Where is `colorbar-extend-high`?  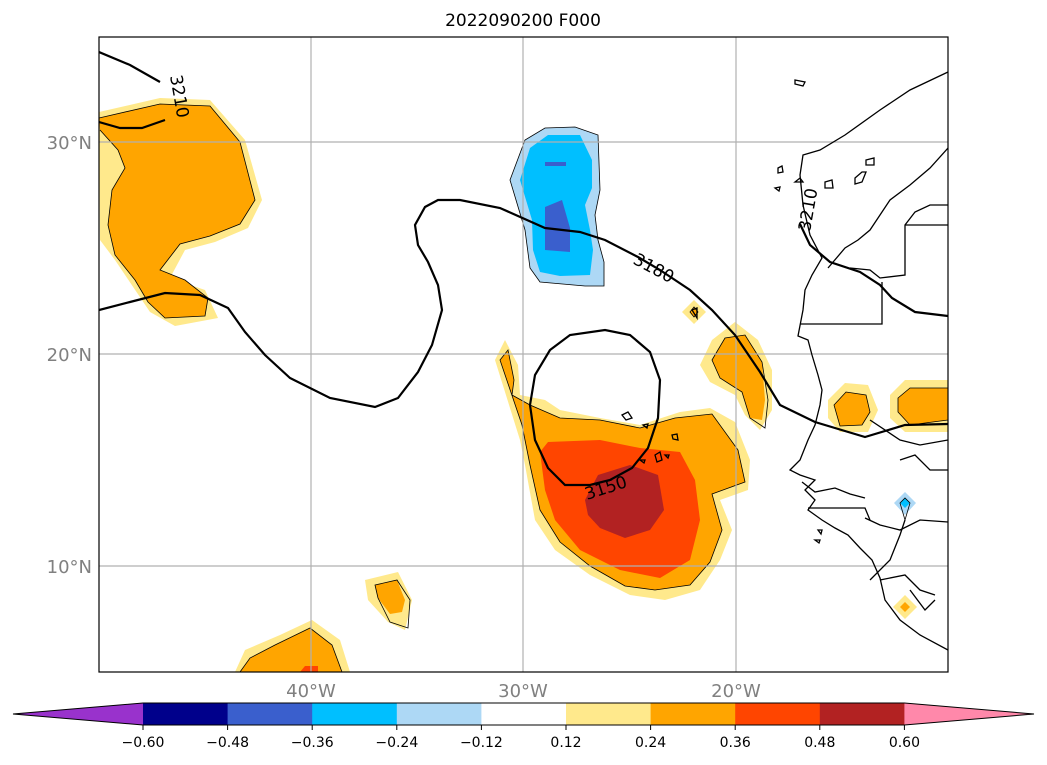 colorbar-extend-high is located at coordinates (969, 714).